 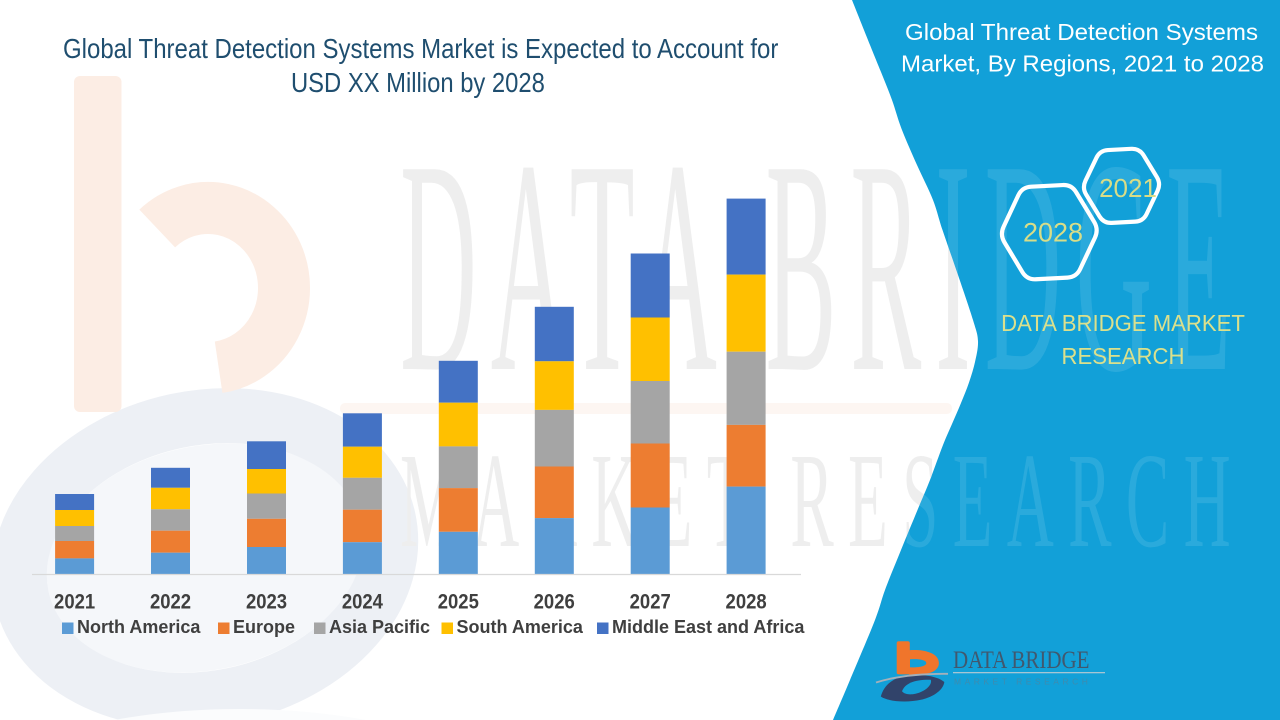 I want to click on svg-text: North America, so click(x=139, y=627).